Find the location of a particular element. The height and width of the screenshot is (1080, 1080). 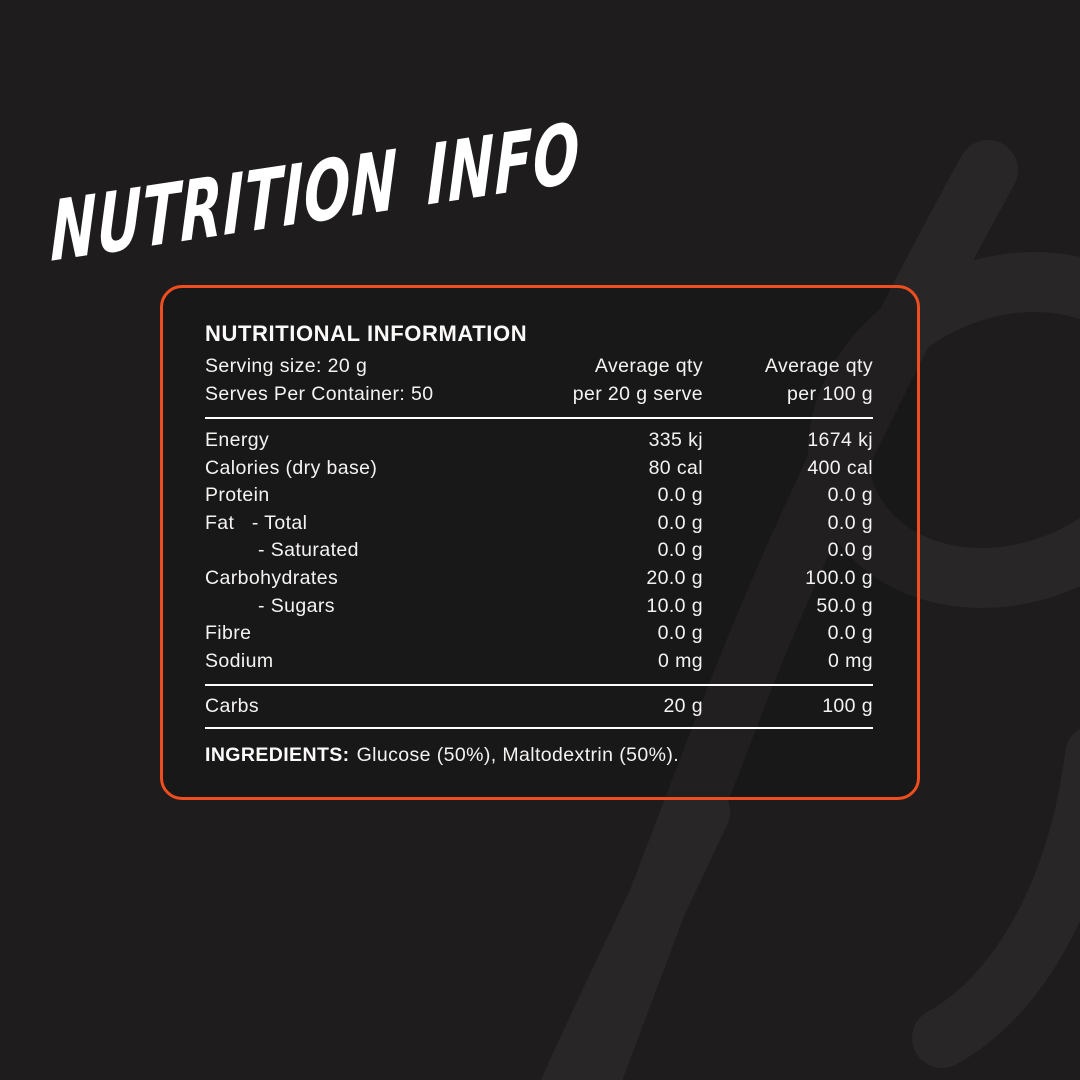

row-value-per-serve: 20.0 g is located at coordinates (674, 577).